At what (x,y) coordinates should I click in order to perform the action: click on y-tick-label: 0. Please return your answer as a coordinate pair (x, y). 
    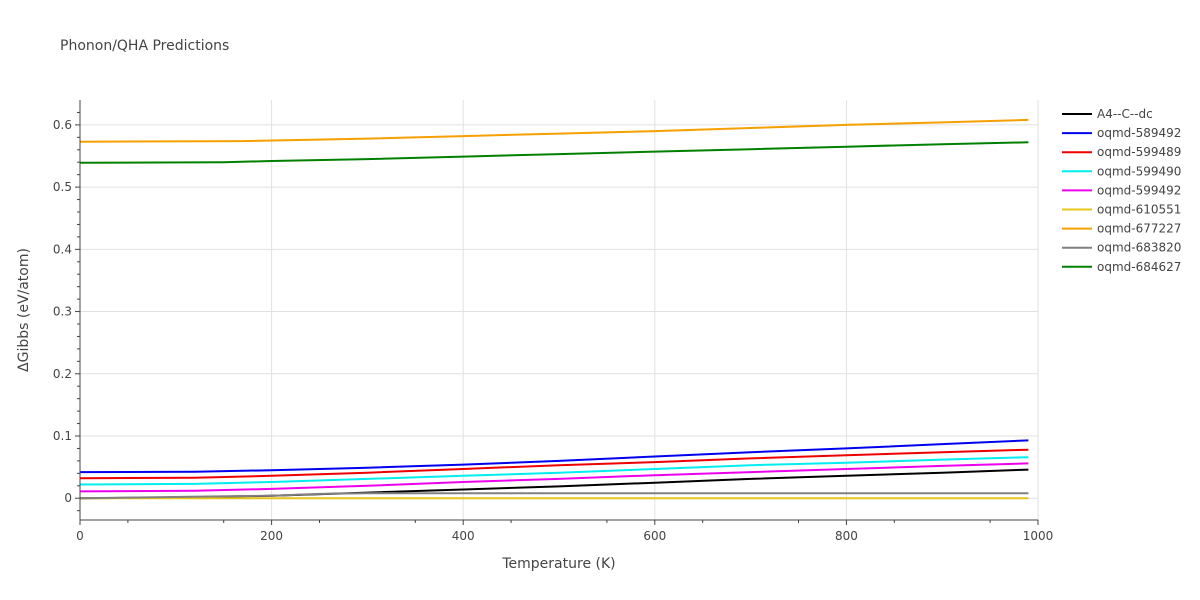
    Looking at the image, I should click on (68, 498).